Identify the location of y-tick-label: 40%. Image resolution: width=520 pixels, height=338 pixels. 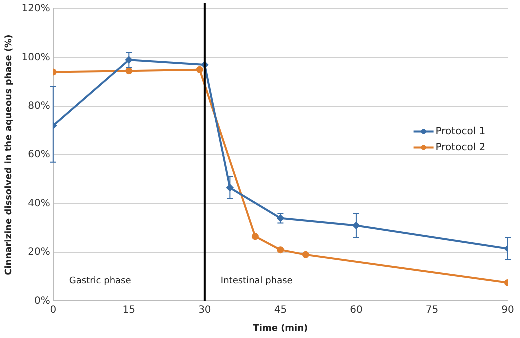
(39, 204).